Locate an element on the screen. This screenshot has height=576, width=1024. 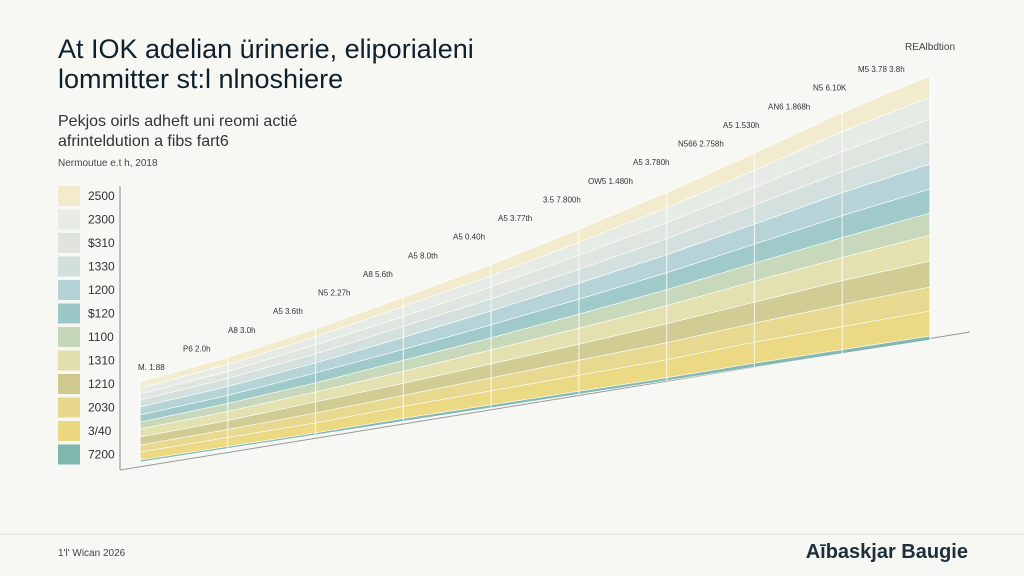
annotation: N5 2.27h is located at coordinates (334, 293).